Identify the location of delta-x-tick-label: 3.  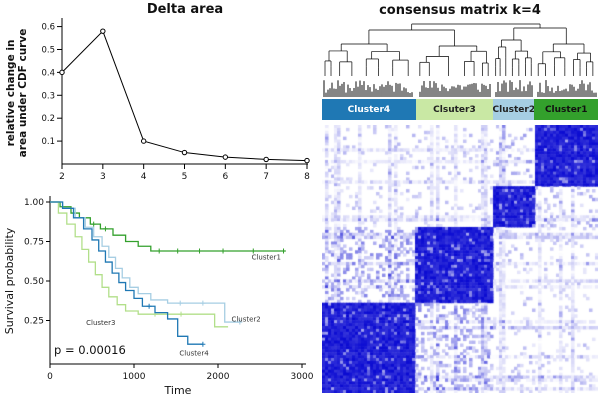
(103, 177).